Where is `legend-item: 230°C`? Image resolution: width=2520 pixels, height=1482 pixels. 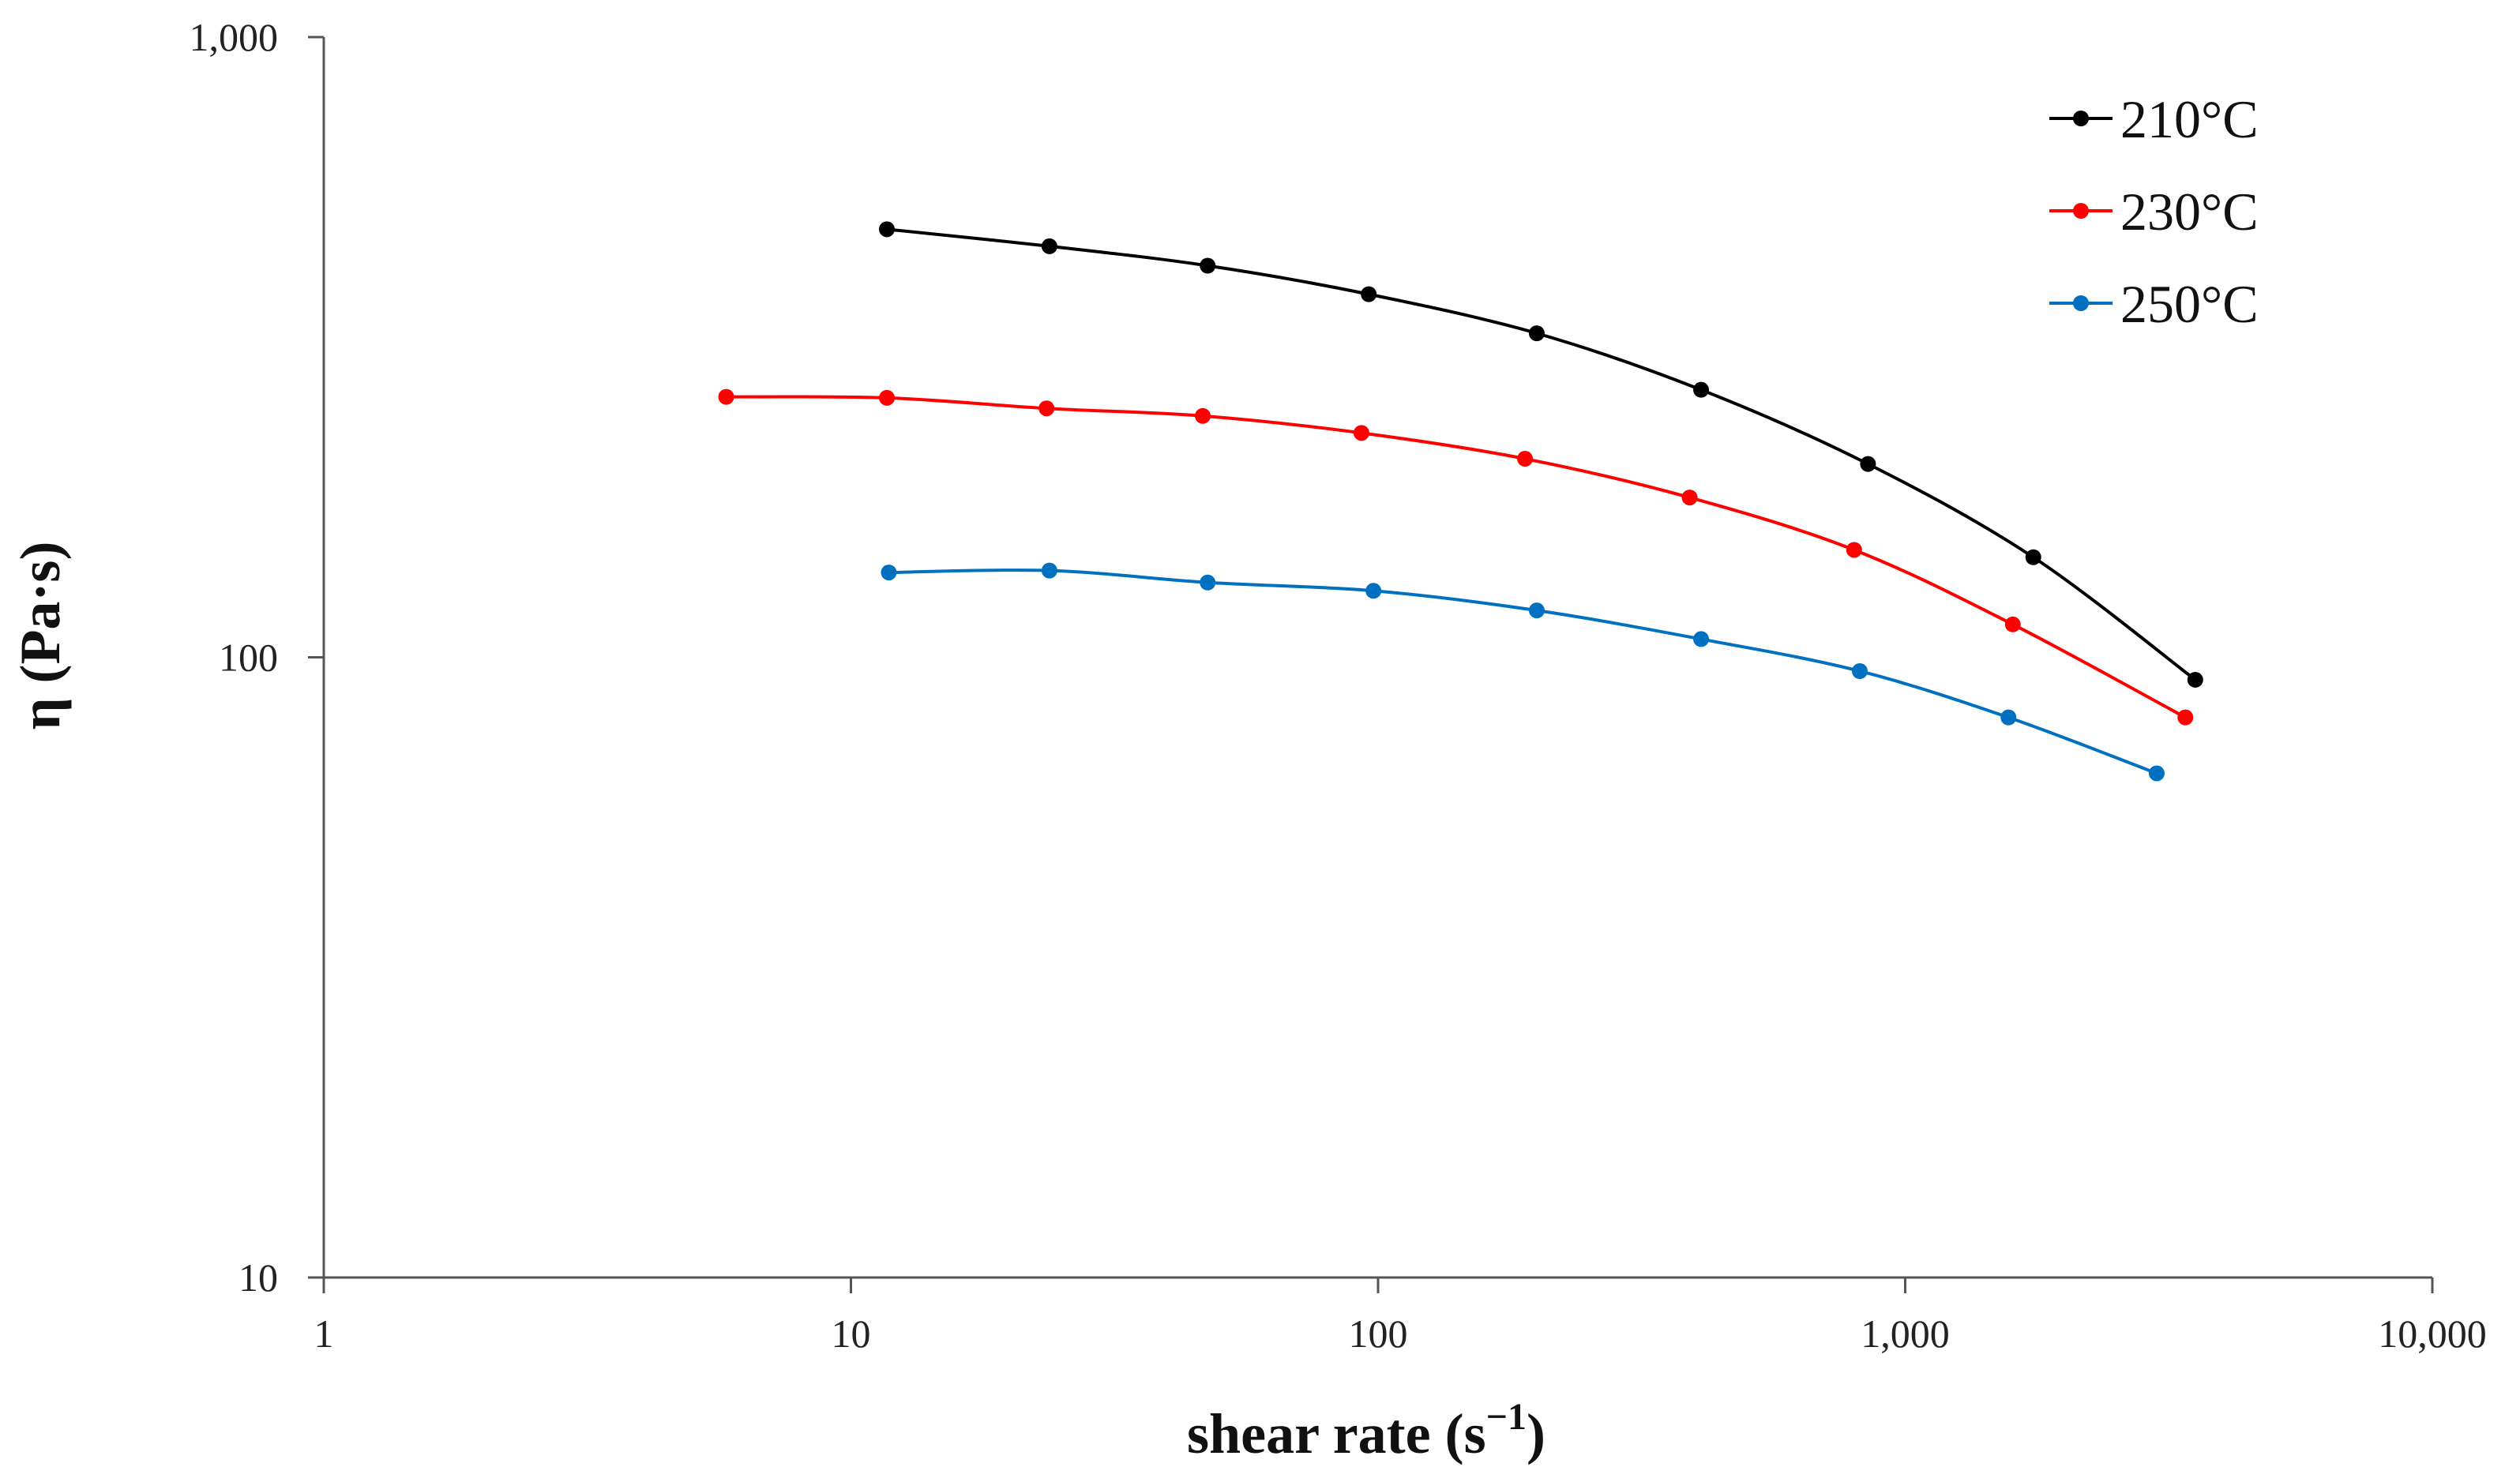 legend-item: 230°C is located at coordinates (2154, 212).